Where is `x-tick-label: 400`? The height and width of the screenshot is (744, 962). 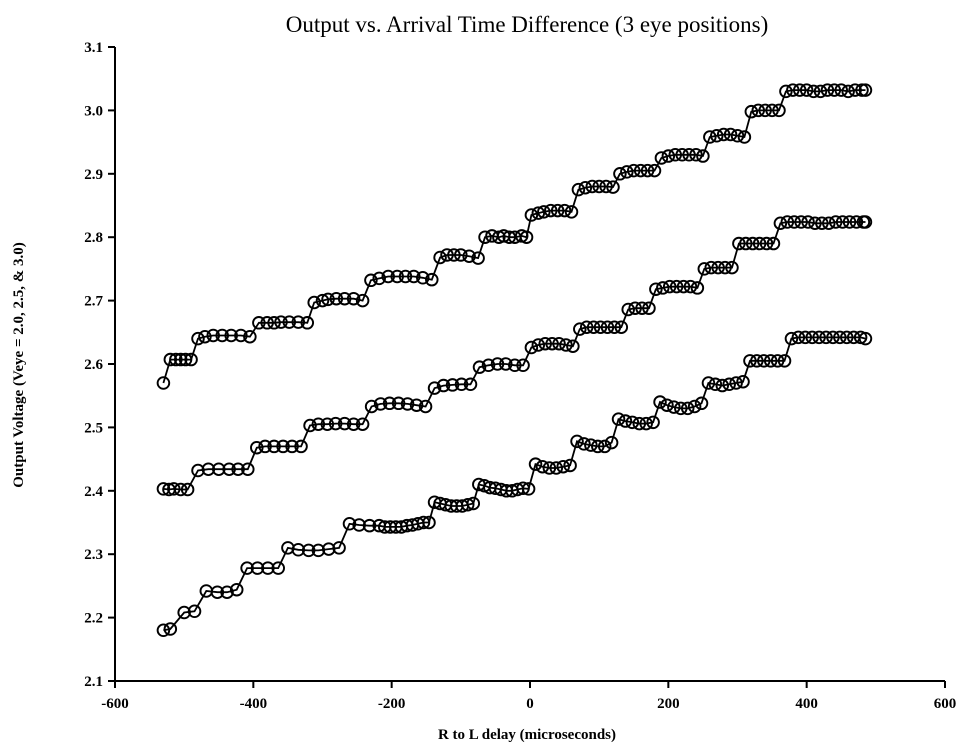 x-tick-label: 400 is located at coordinates (806, 704).